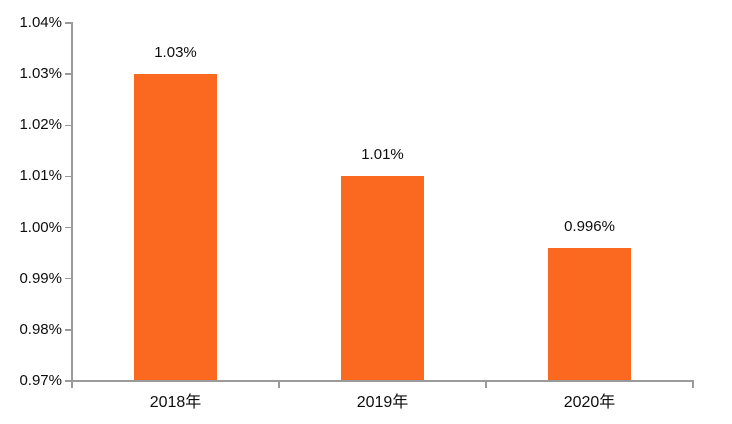  Describe the element at coordinates (40, 22) in the screenshot. I see `y-axis-tick-label: 1.04%` at that location.